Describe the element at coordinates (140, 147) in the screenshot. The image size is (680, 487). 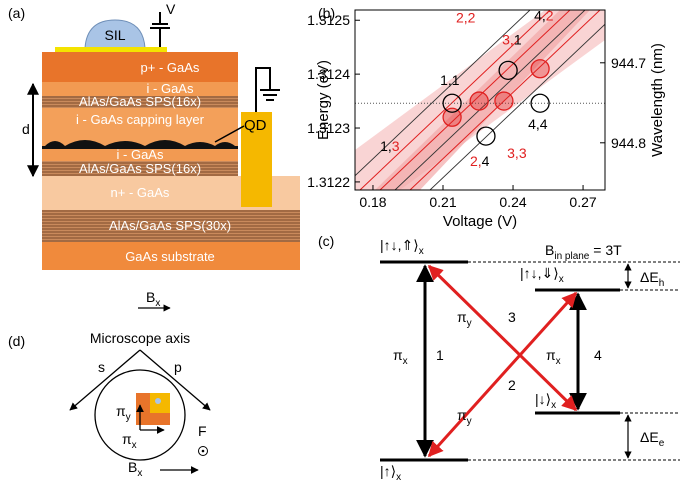
I see `wetting-layer` at that location.